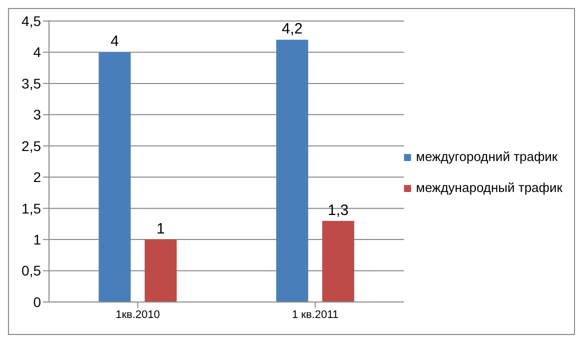  Describe the element at coordinates (32, 208) in the screenshot. I see `y-tick-label: 1,5` at that location.